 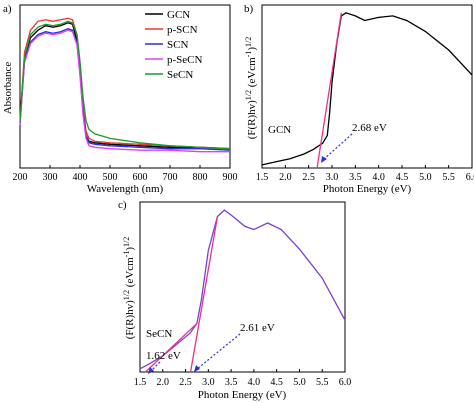 I want to click on legend-label: p-SCN, so click(x=182, y=30).